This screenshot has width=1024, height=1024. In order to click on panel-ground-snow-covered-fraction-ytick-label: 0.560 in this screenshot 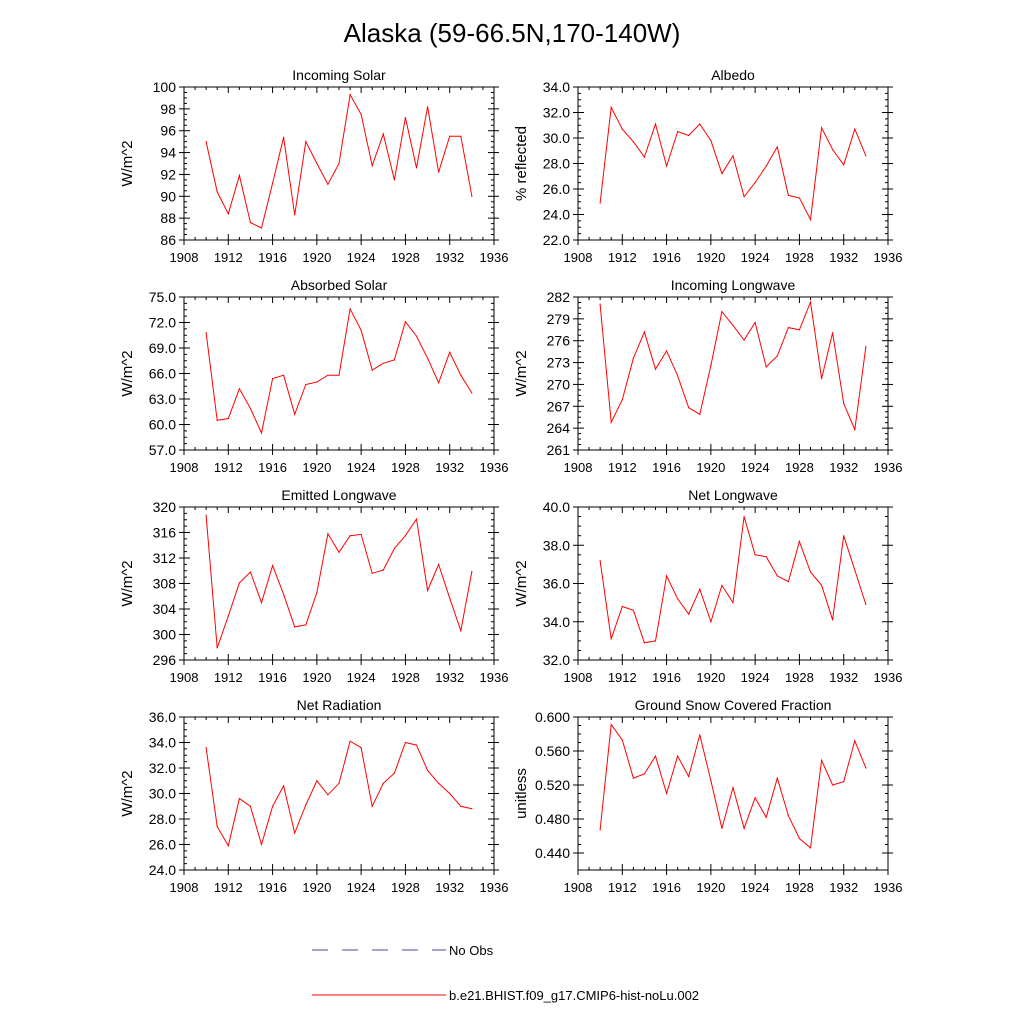, I will do `click(552, 751)`.